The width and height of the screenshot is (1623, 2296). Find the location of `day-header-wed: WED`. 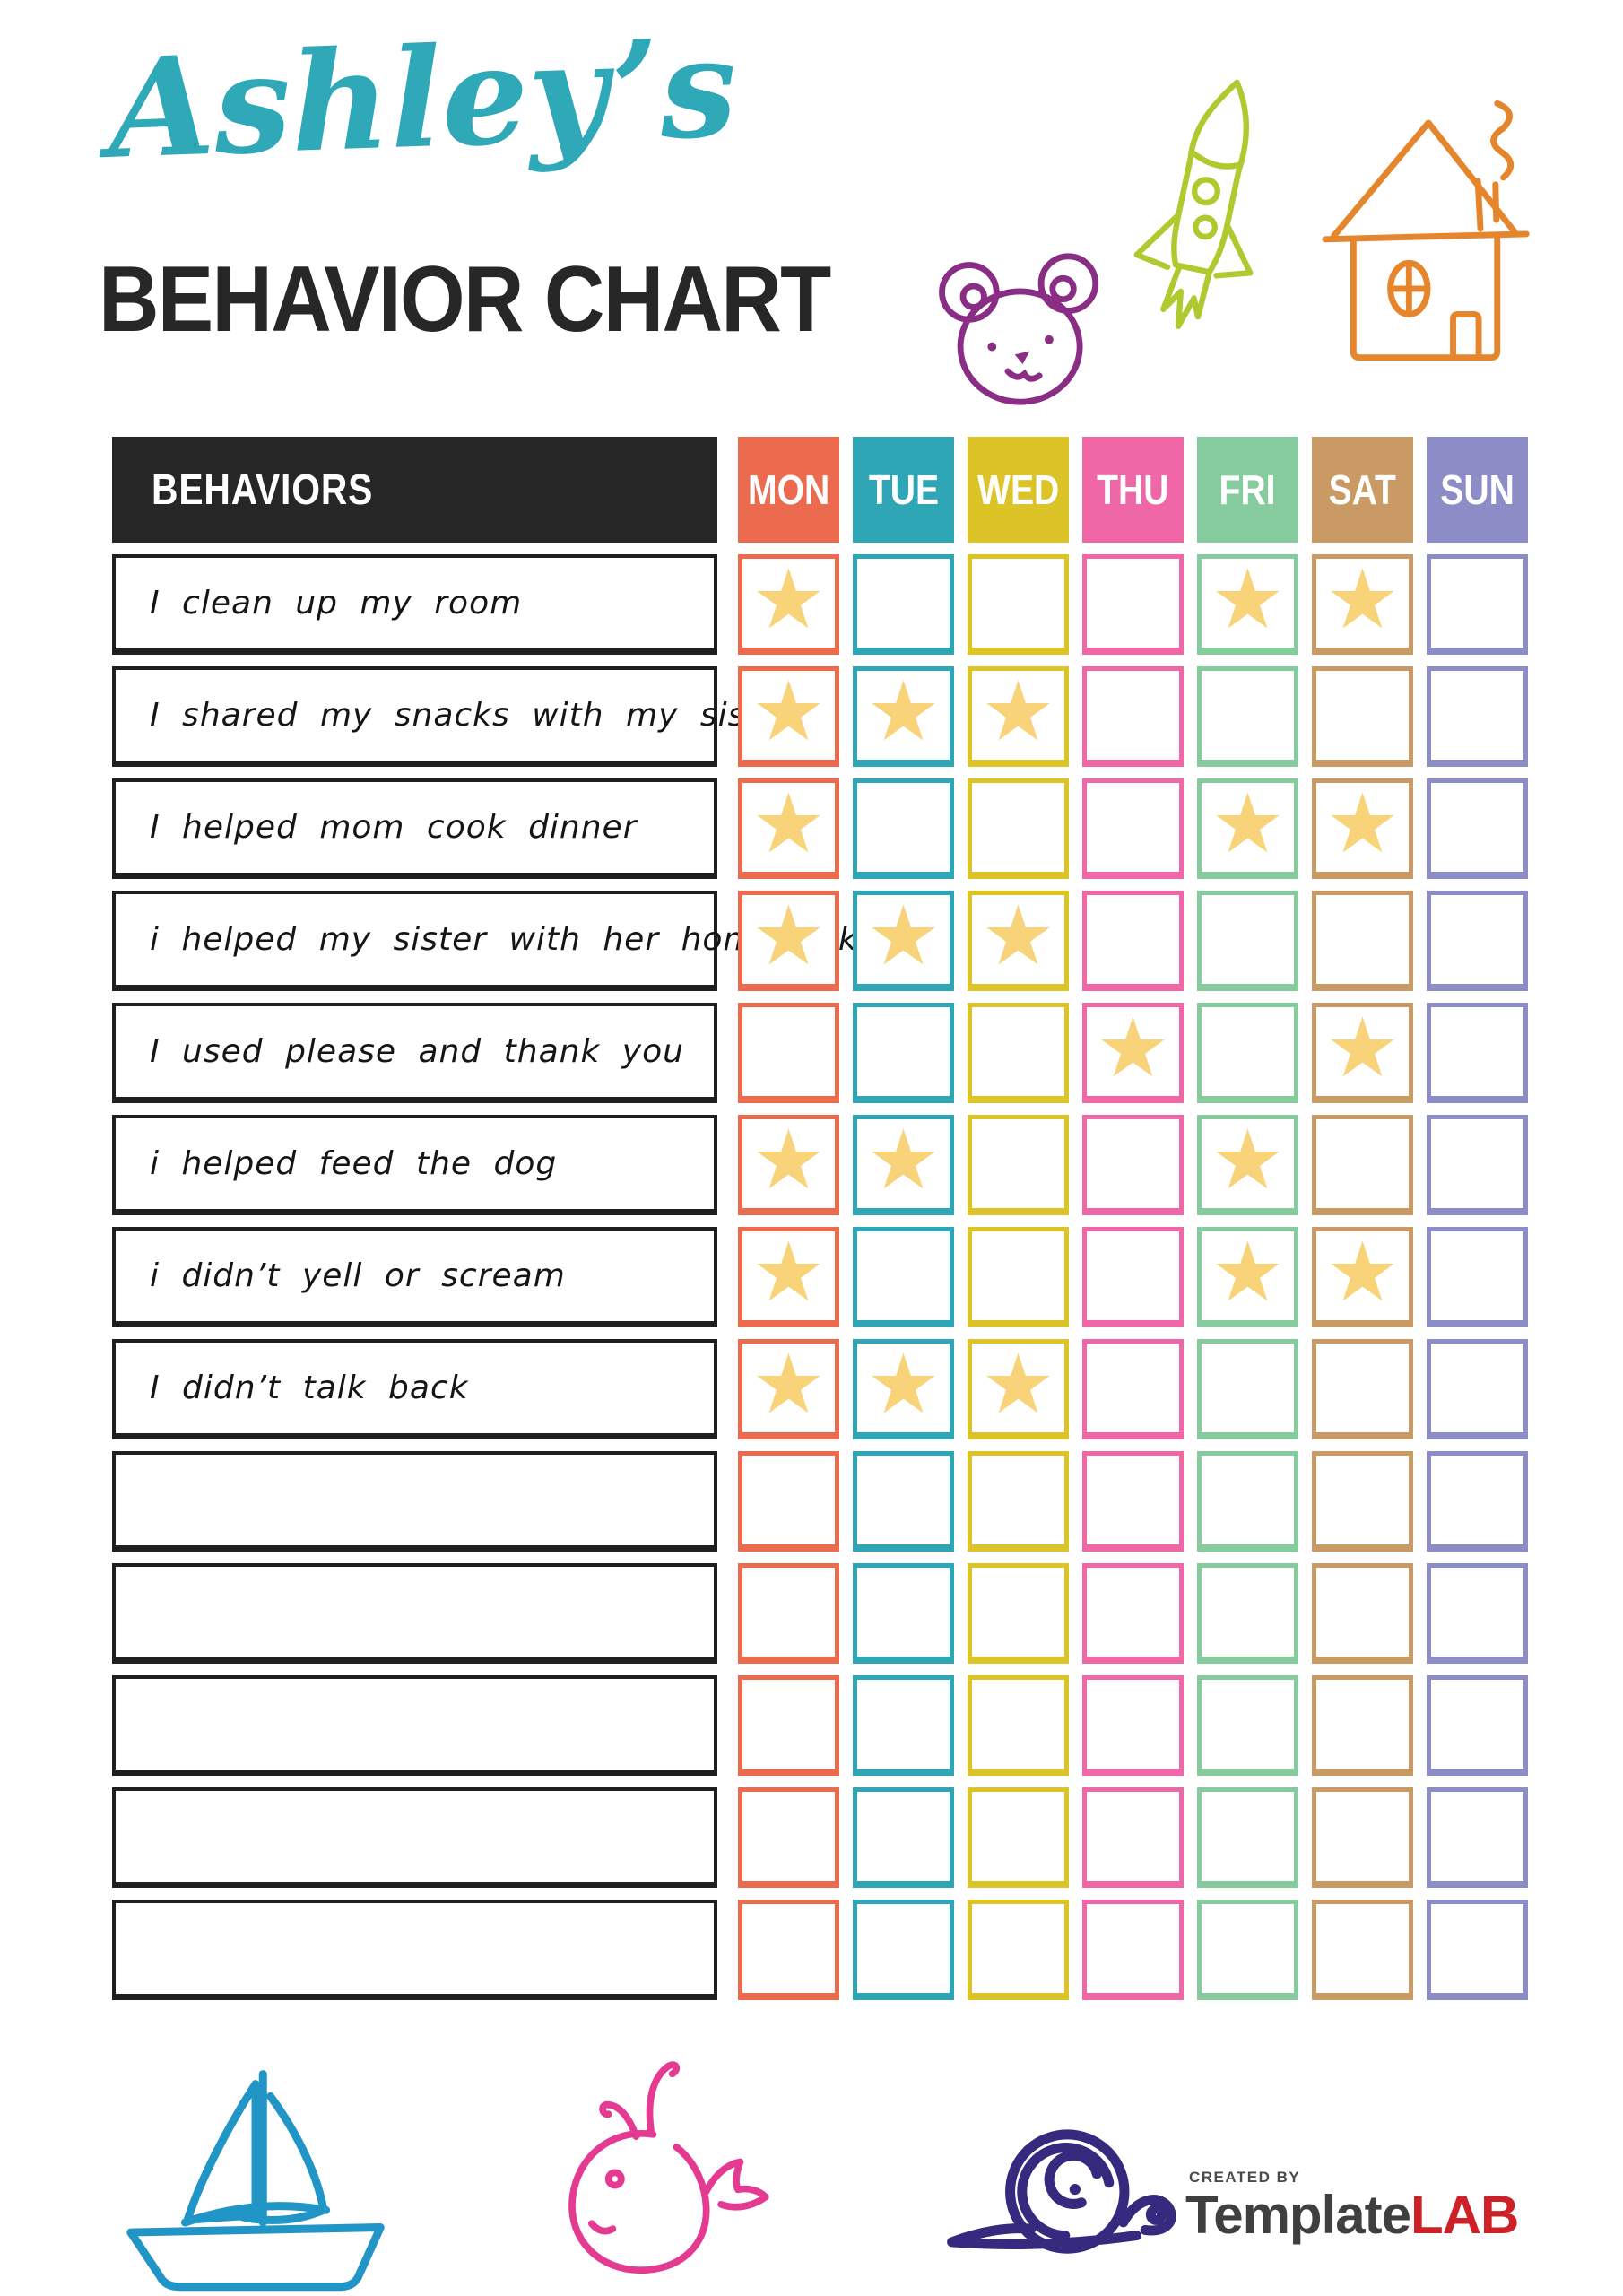

day-header-wed: WED is located at coordinates (1018, 490).